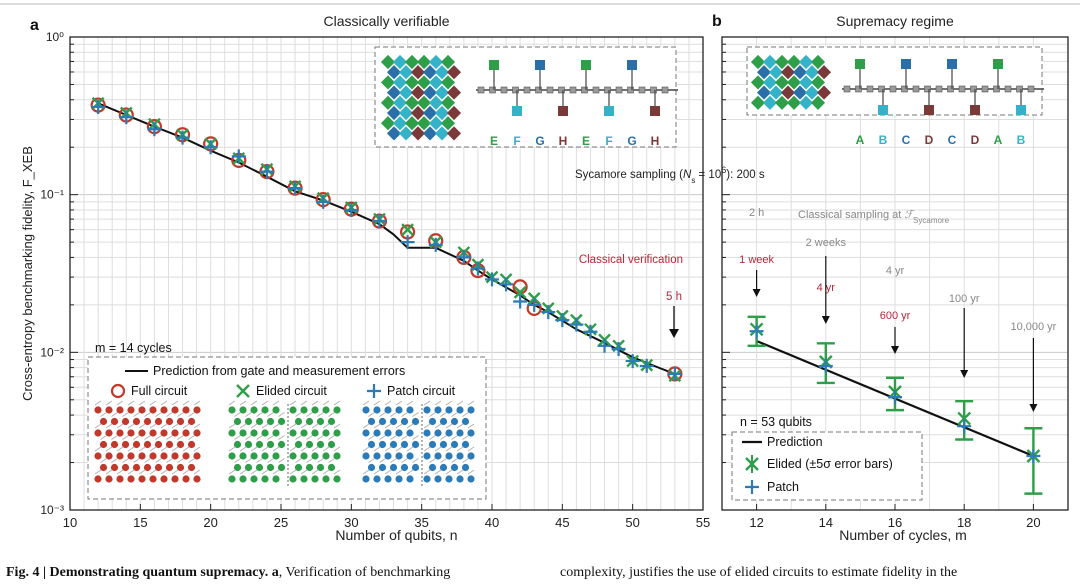 The height and width of the screenshot is (586, 1080). I want to click on panel-b-x-tick-label: 16, so click(895, 522).